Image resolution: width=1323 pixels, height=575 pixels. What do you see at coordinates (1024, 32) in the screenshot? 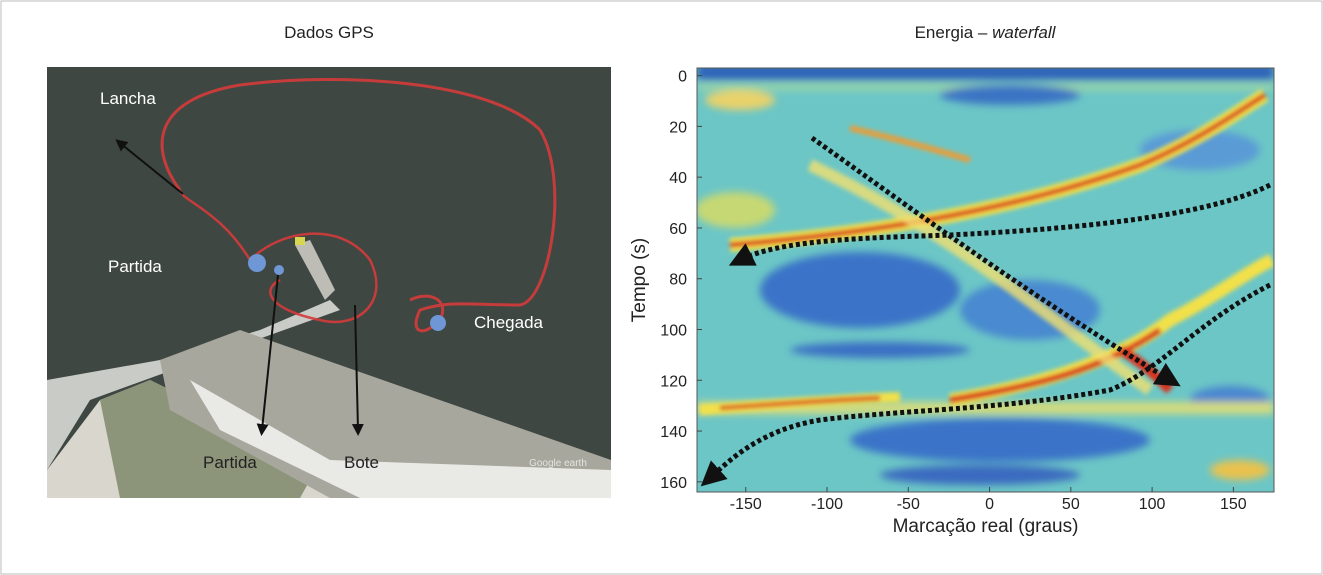
I see `title-emphasis: waterfall` at bounding box center [1024, 32].